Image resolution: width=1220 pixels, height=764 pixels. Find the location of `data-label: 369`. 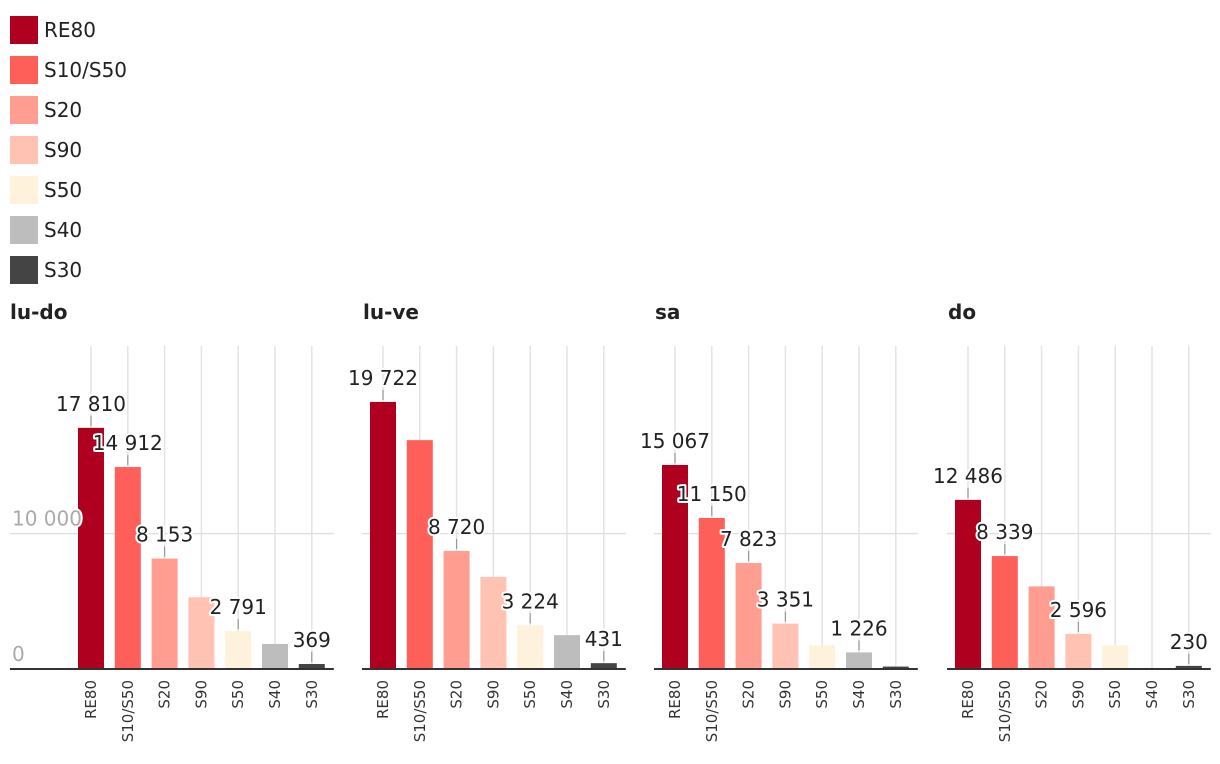

data-label: 369 is located at coordinates (312, 640).